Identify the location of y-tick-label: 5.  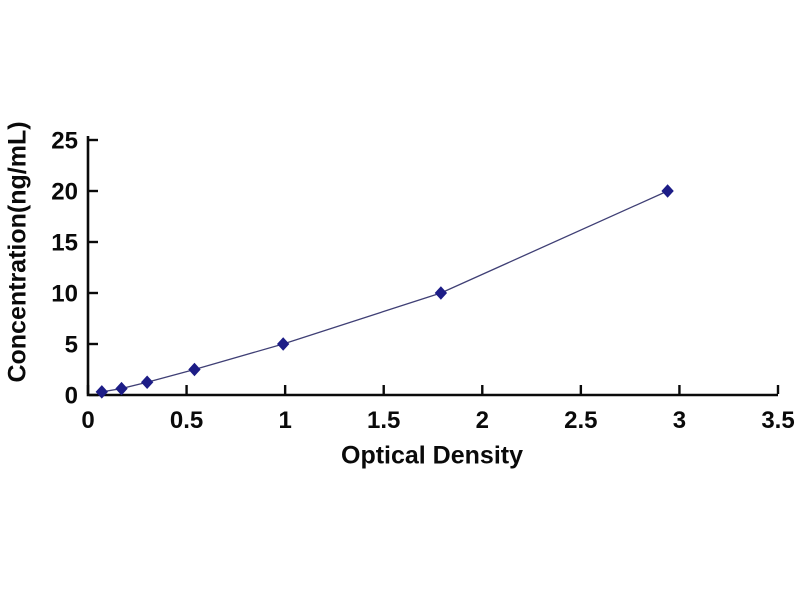
(71, 345).